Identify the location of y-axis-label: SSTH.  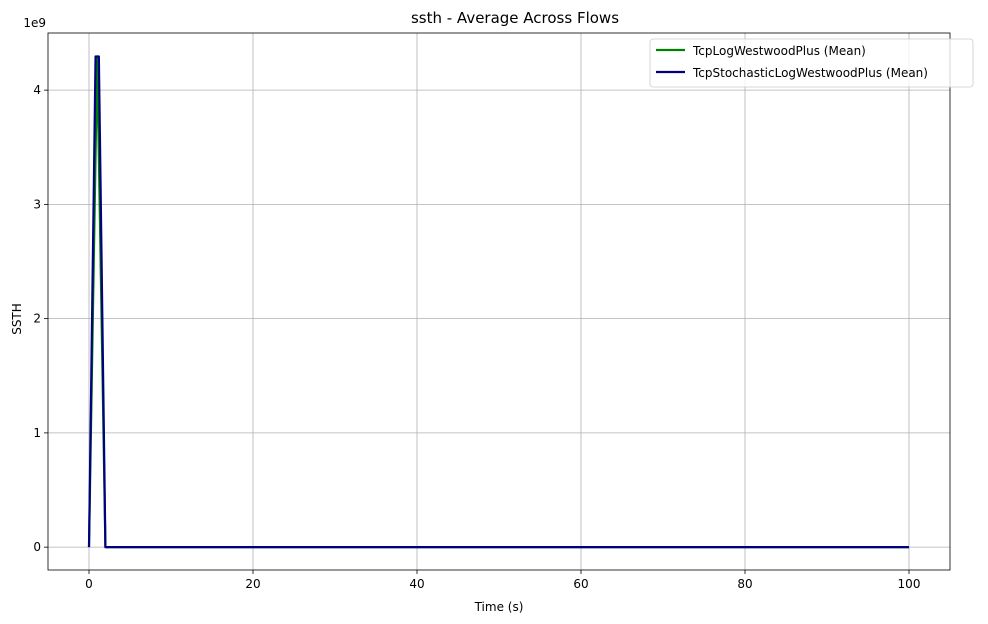
(17, 319).